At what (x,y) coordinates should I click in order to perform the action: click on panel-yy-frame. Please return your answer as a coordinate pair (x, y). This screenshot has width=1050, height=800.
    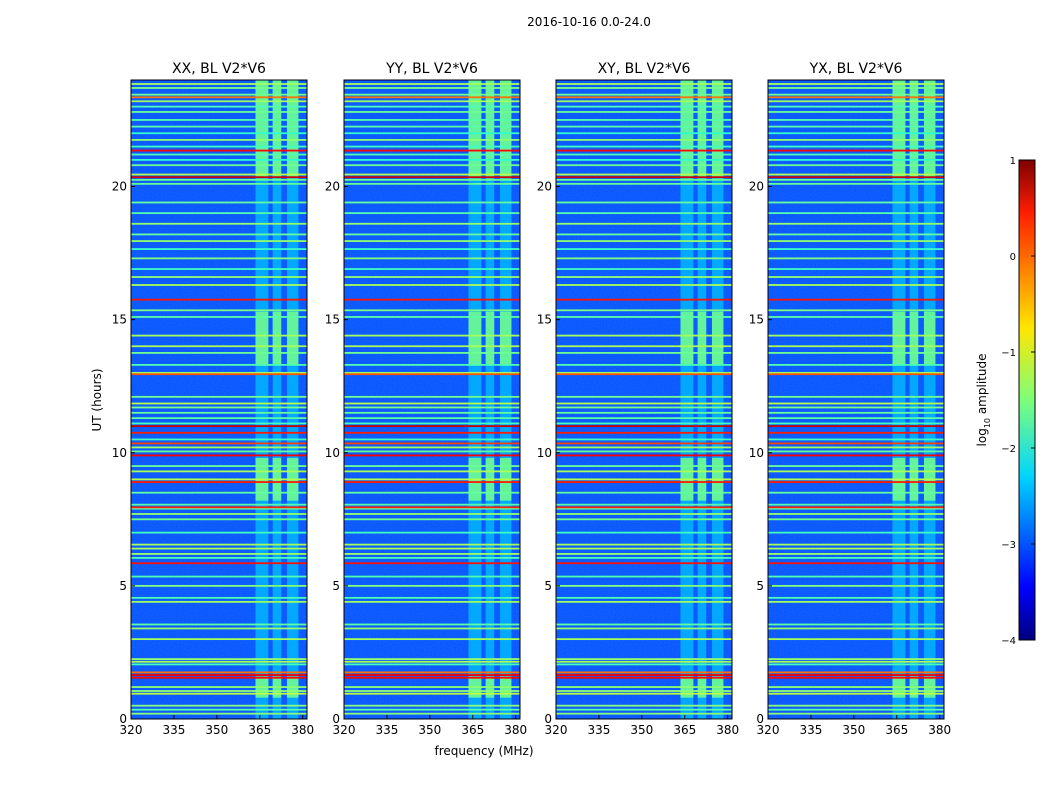
    Looking at the image, I should click on (432, 399).